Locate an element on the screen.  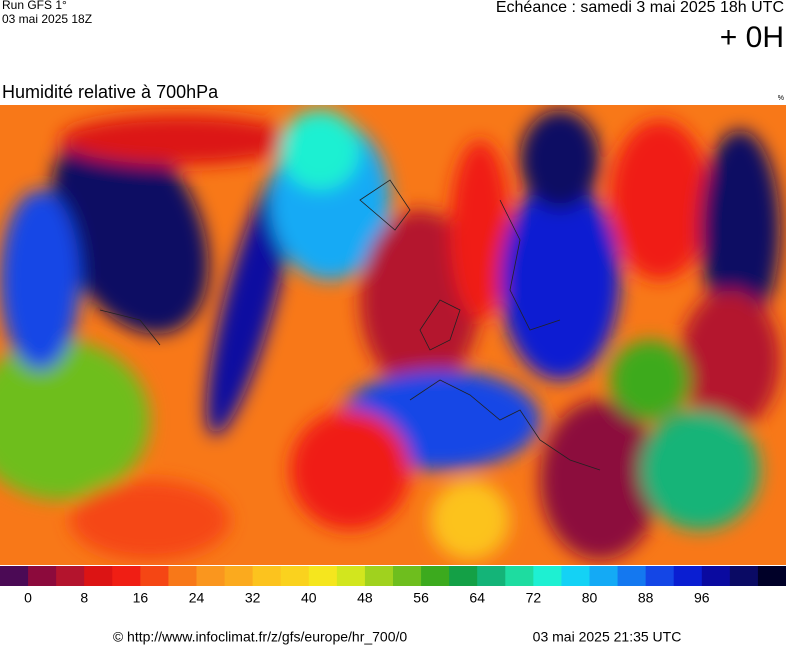
color-legend: 0 8 16 24 32 40 48 56 64 72 80 88 96 is located at coordinates (393, 586).